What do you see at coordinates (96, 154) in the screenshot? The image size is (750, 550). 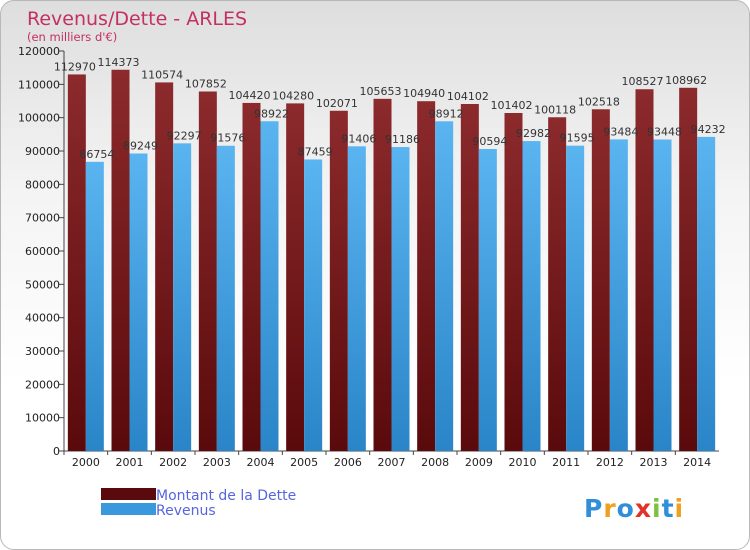 I see `data-label-revenus: 86754` at bounding box center [96, 154].